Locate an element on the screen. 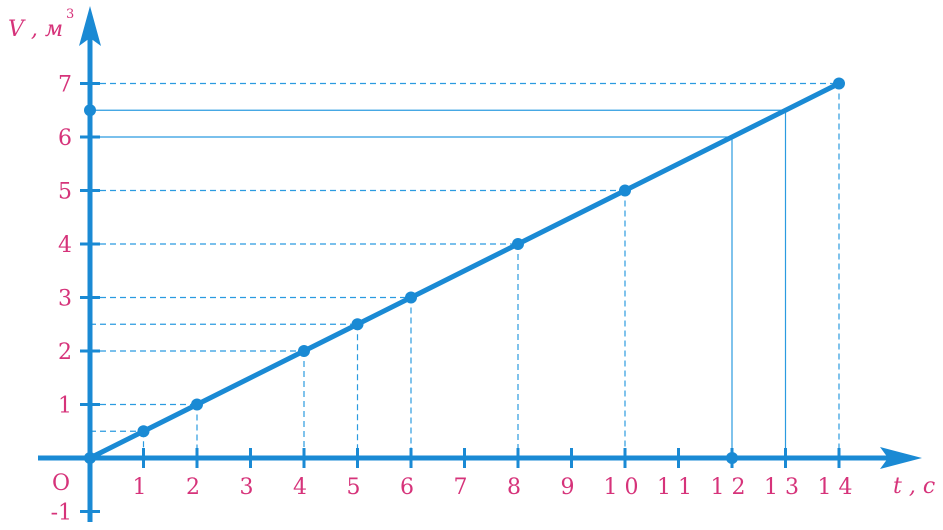 The image size is (943, 530). y-tick-label: 1 is located at coordinates (65, 406).